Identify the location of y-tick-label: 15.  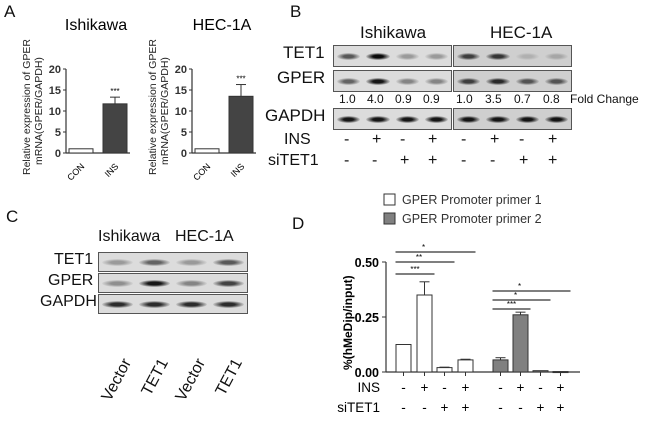
(181, 91).